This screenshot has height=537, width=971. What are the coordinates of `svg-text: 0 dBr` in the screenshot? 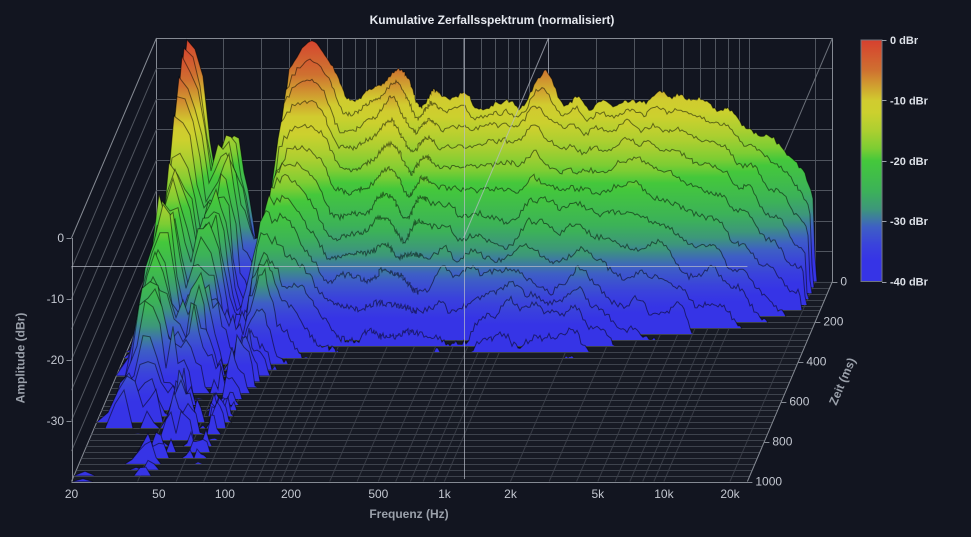 It's located at (904, 41).